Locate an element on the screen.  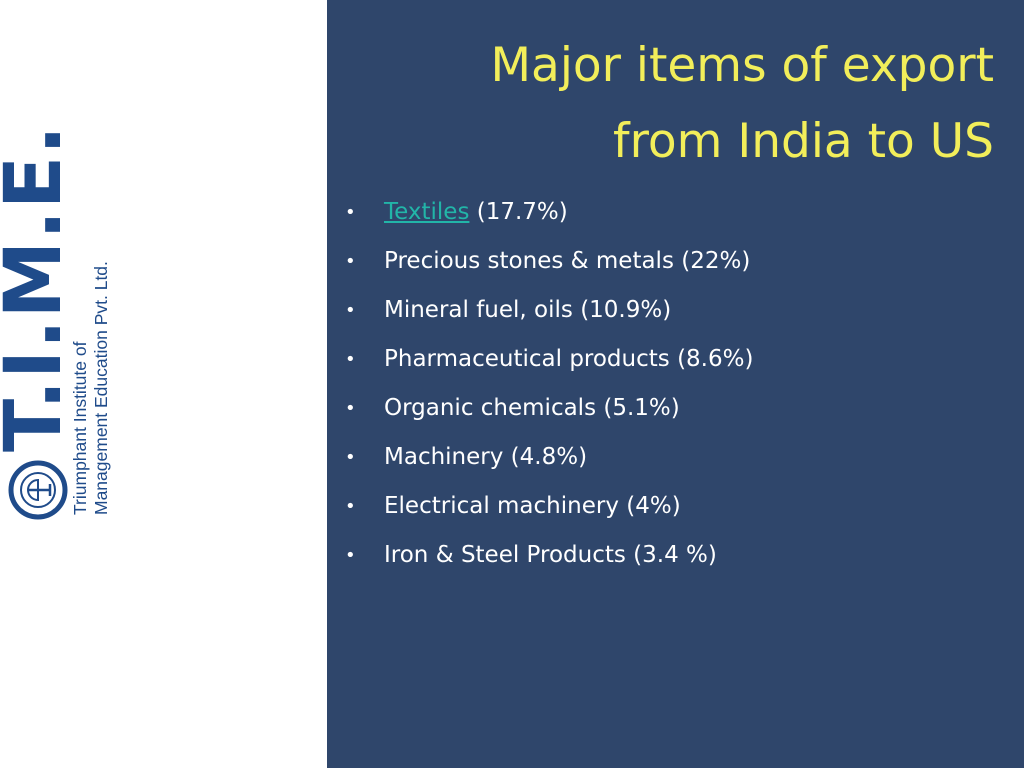
list-item: • Organic chemicals (5.1%) is located at coordinates (549, 408).